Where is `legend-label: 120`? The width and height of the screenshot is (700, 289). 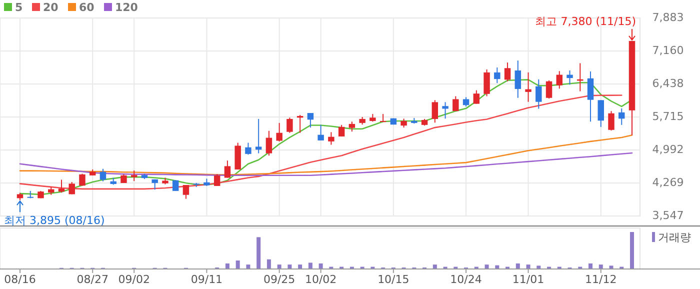
legend-label: 120 is located at coordinates (126, 7).